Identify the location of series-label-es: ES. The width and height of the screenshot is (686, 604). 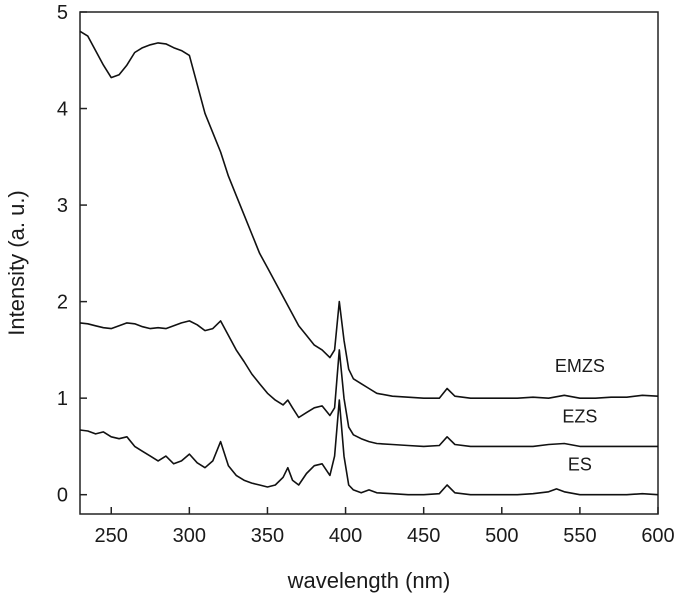
(580, 465).